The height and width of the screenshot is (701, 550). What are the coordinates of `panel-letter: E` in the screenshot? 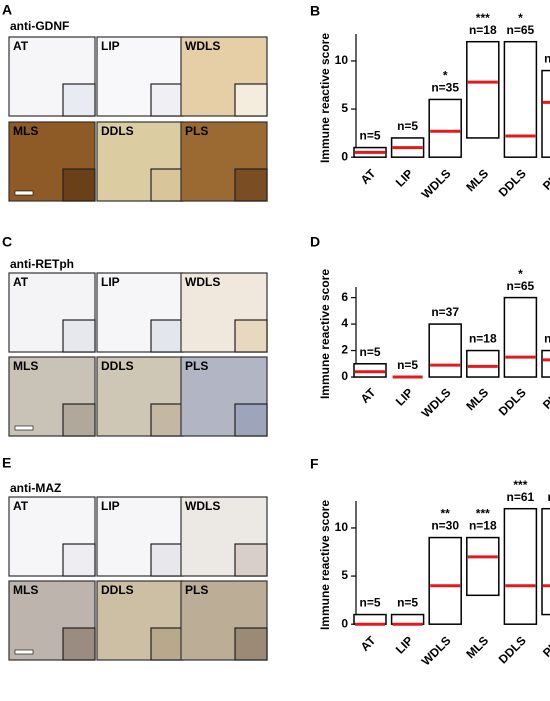 It's located at (6, 463).